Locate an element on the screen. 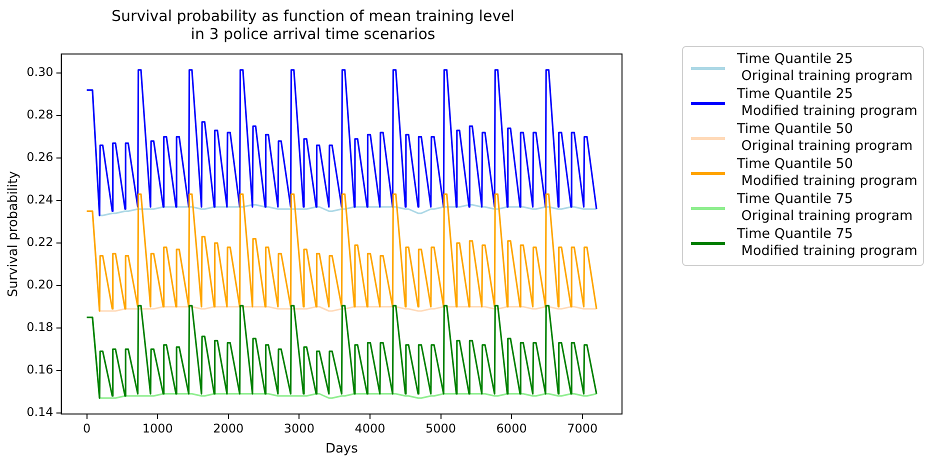 The height and width of the screenshot is (463, 950). x-axis-title: Days is located at coordinates (341, 449).